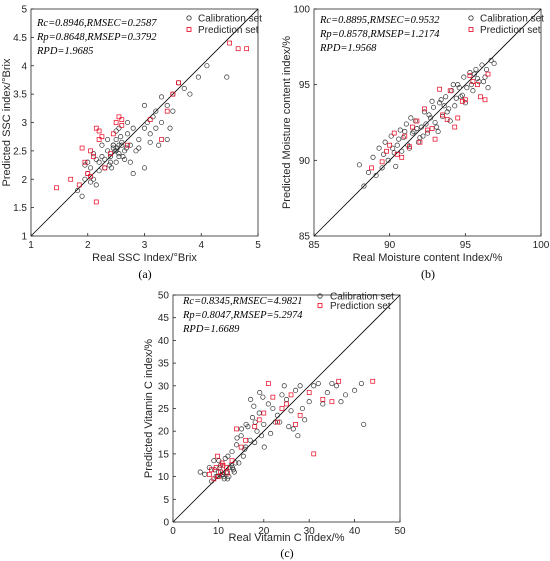 The image size is (550, 561). I want to click on y-tick-label-a-3: 2.5, so click(20, 151).